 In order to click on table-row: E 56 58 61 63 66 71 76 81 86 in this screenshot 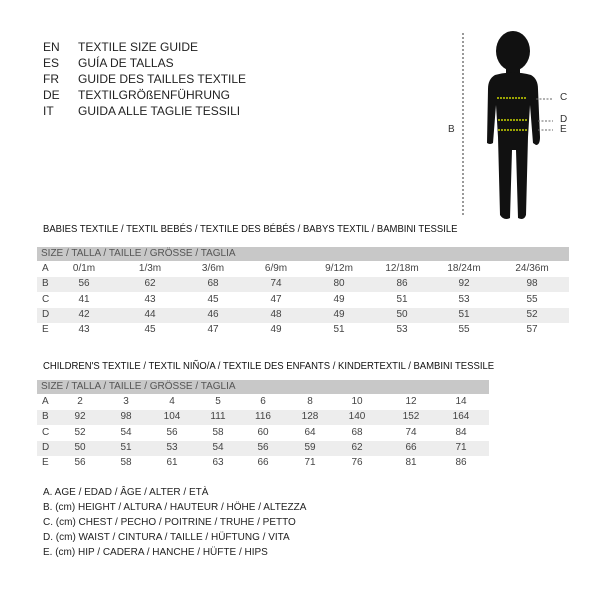, I will do `click(263, 463)`.